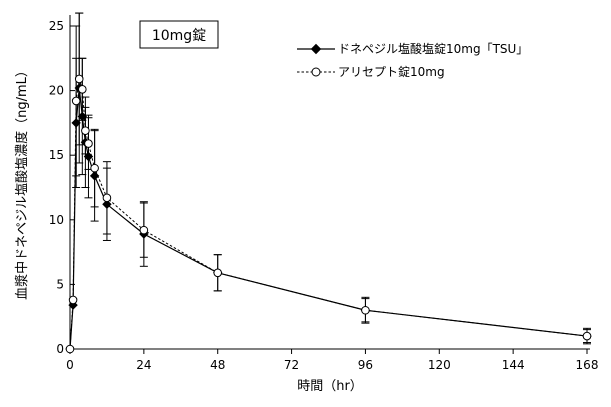  What do you see at coordinates (70, 365) in the screenshot?
I see `x-tick-label: 0` at bounding box center [70, 365].